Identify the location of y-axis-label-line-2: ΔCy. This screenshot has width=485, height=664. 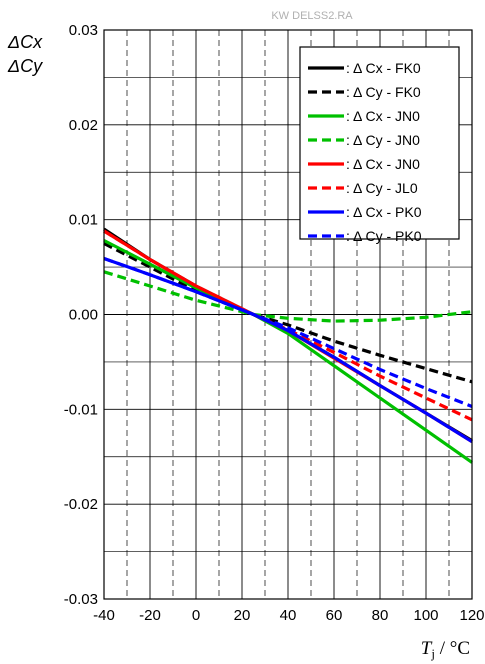
(25, 66).